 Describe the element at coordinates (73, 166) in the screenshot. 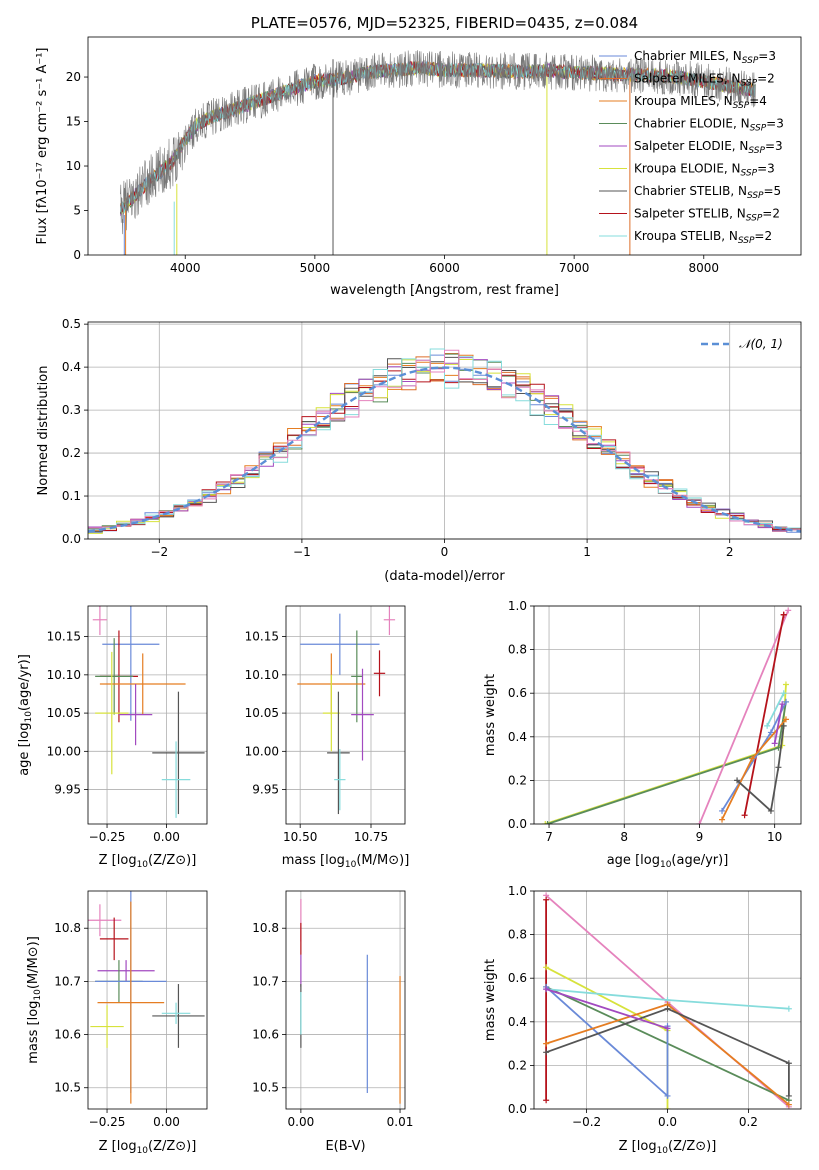

I see `y-tick-label: 10` at that location.